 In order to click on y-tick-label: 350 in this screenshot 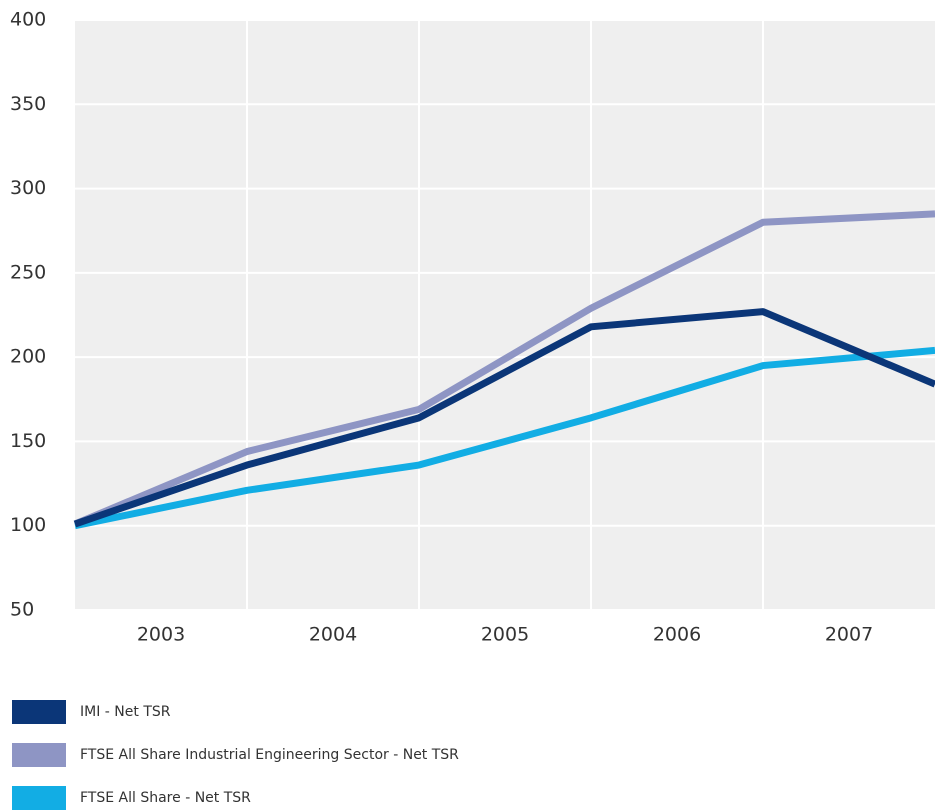, I will do `click(28, 104)`.